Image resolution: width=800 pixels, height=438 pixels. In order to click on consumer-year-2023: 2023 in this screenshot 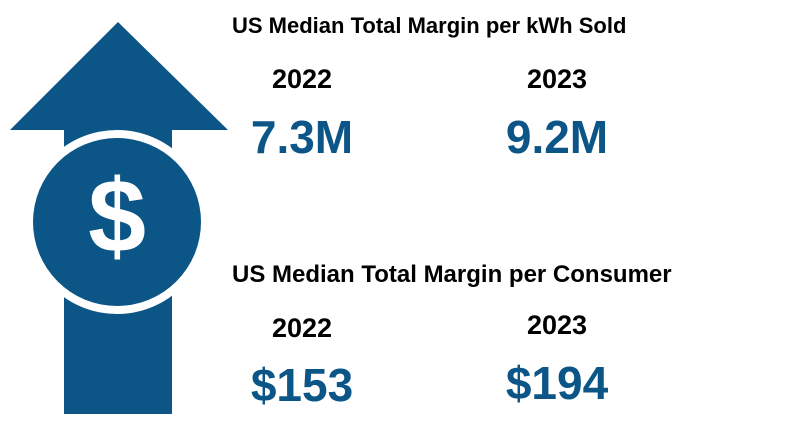, I will do `click(557, 325)`.